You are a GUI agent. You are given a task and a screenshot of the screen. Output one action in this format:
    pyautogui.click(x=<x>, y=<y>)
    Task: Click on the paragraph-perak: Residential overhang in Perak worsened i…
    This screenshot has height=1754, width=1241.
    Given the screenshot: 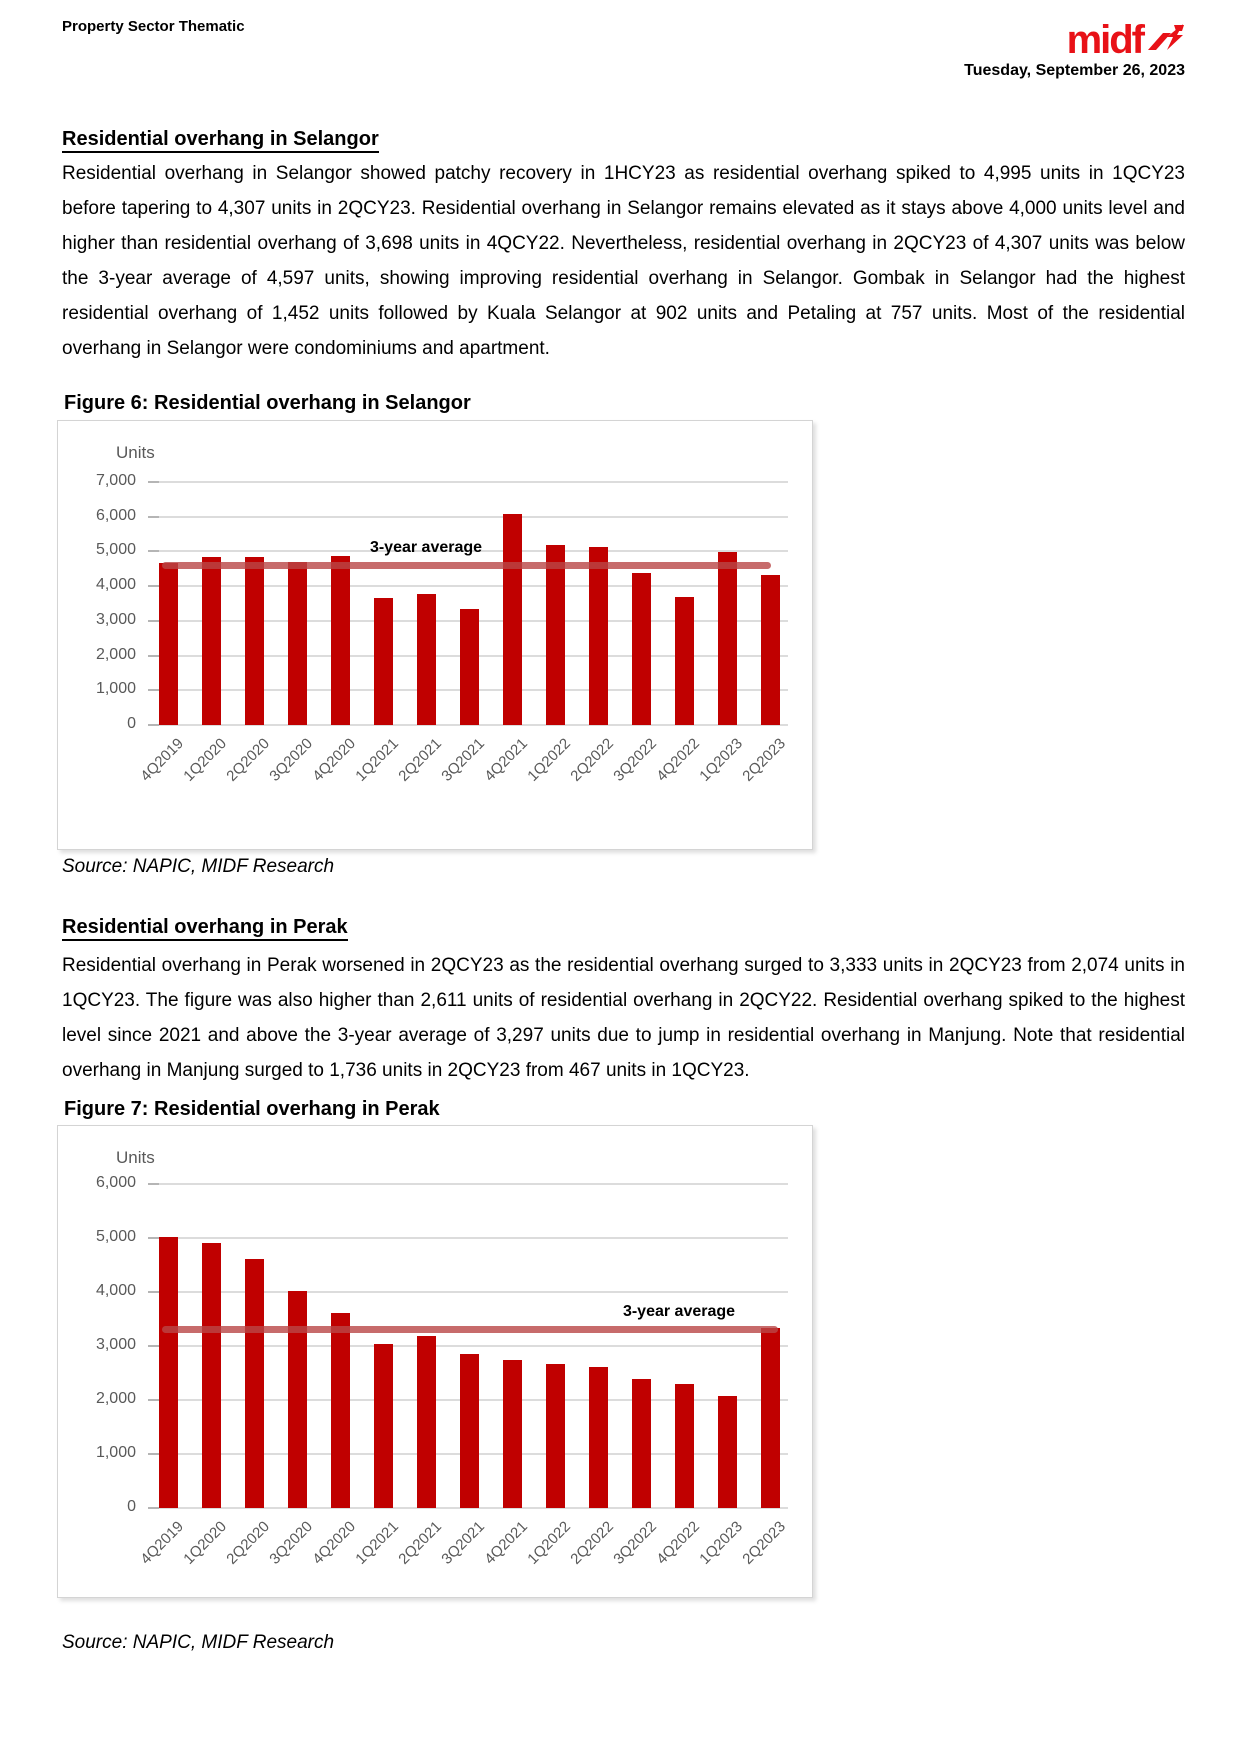 What is the action you would take?
    pyautogui.click(x=623, y=1018)
    